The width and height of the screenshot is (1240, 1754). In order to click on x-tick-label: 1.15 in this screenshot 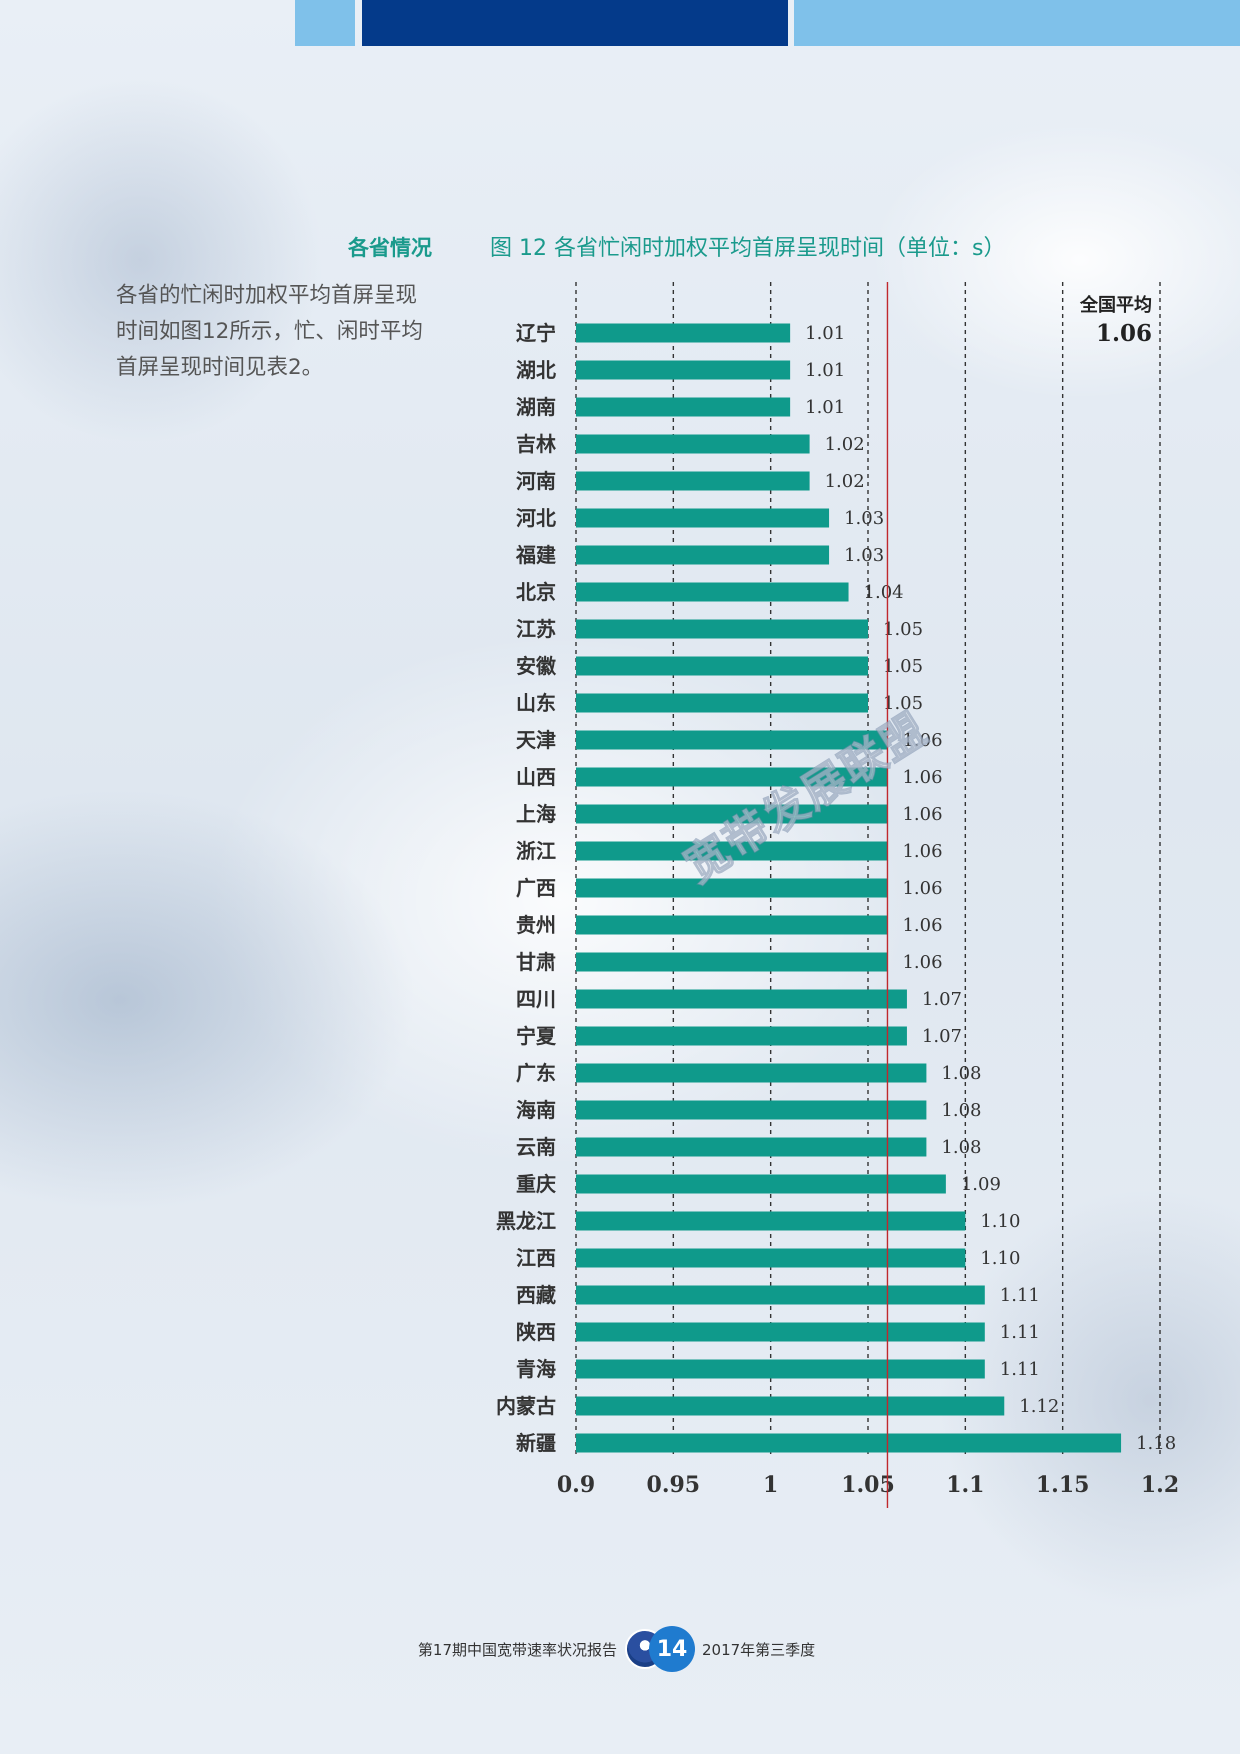, I will do `click(1063, 1485)`.